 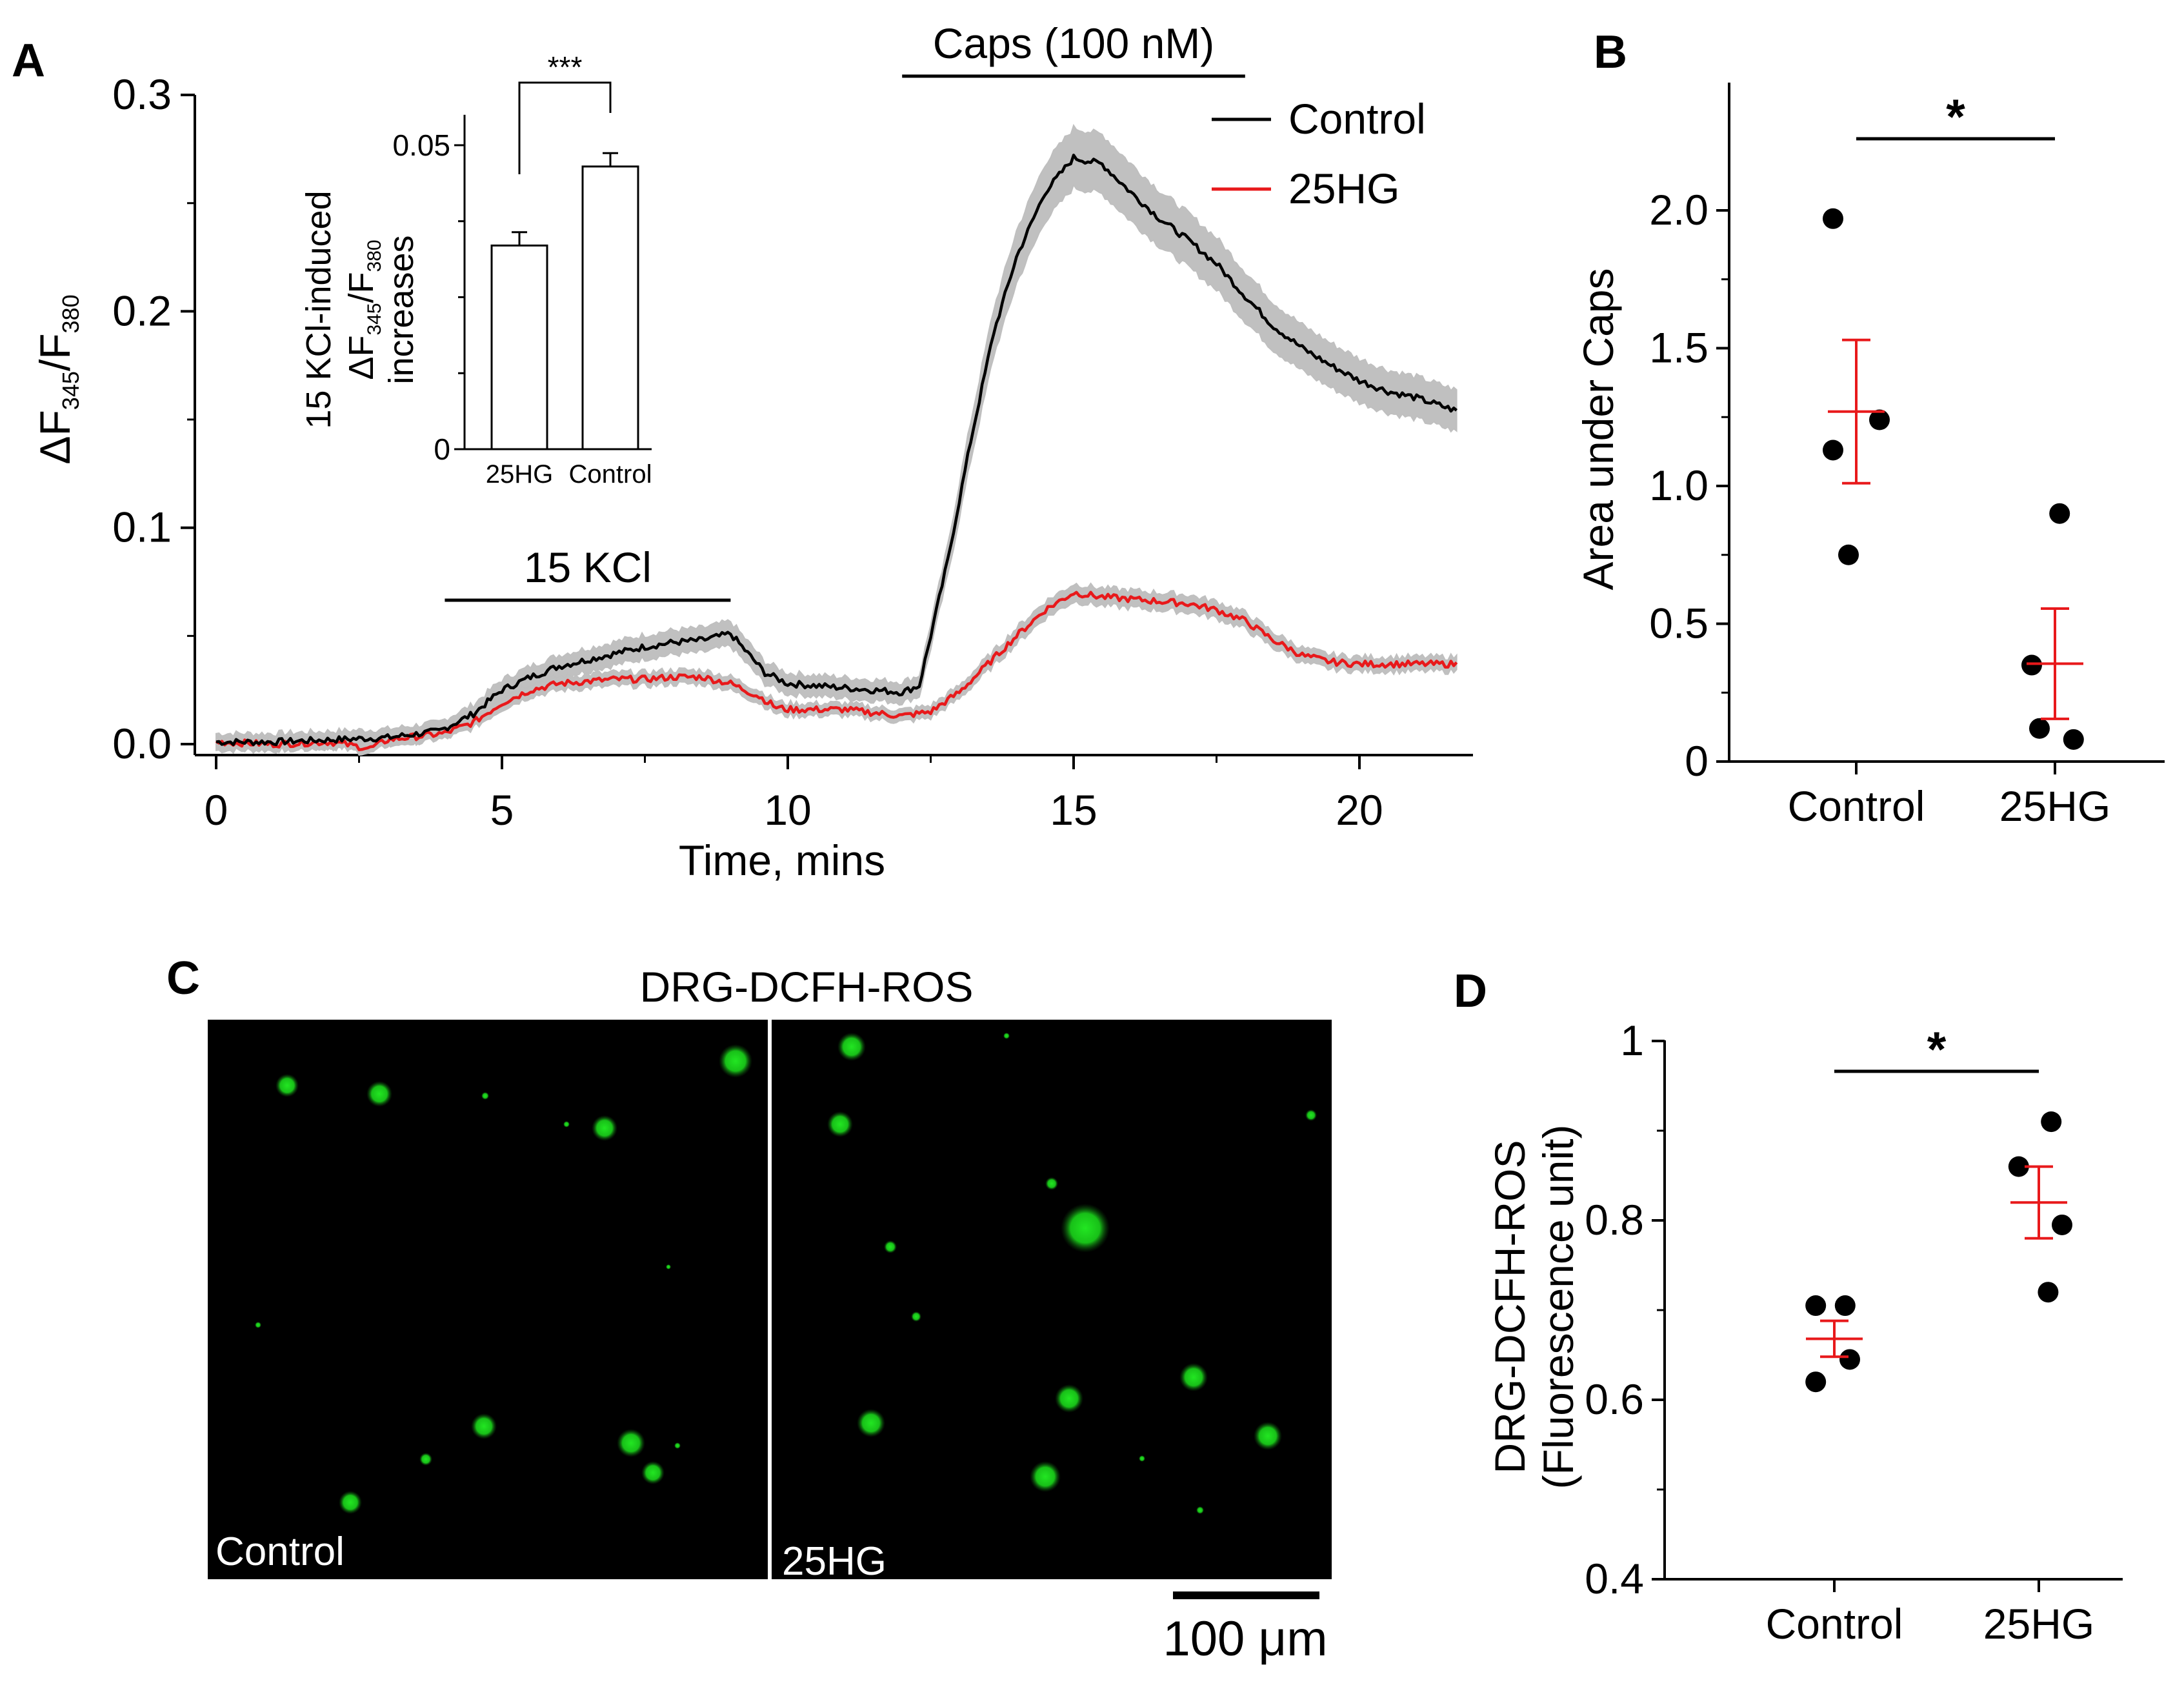 I want to click on panel-b-letter: B, so click(x=1610, y=52).